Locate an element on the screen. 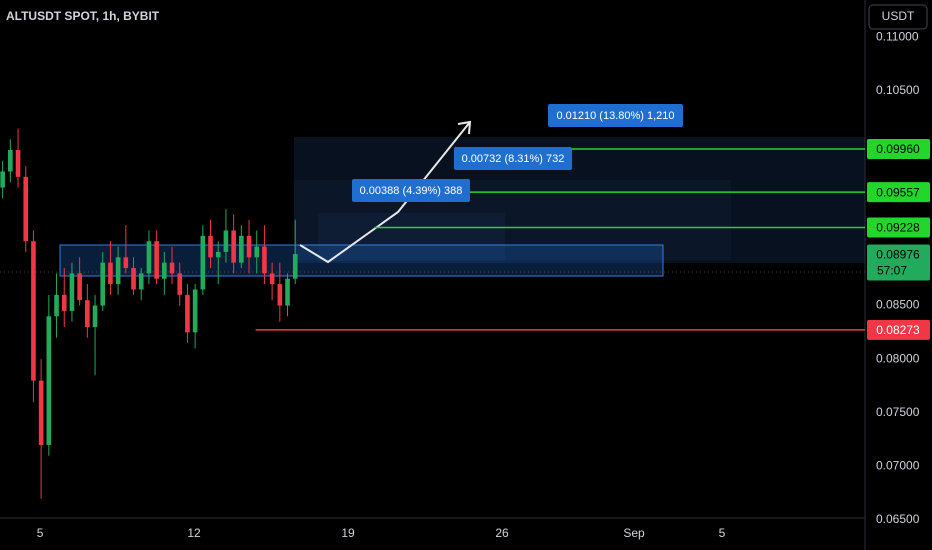 Image resolution: width=932 pixels, height=550 pixels. x-tick-label: 12 is located at coordinates (194, 533).